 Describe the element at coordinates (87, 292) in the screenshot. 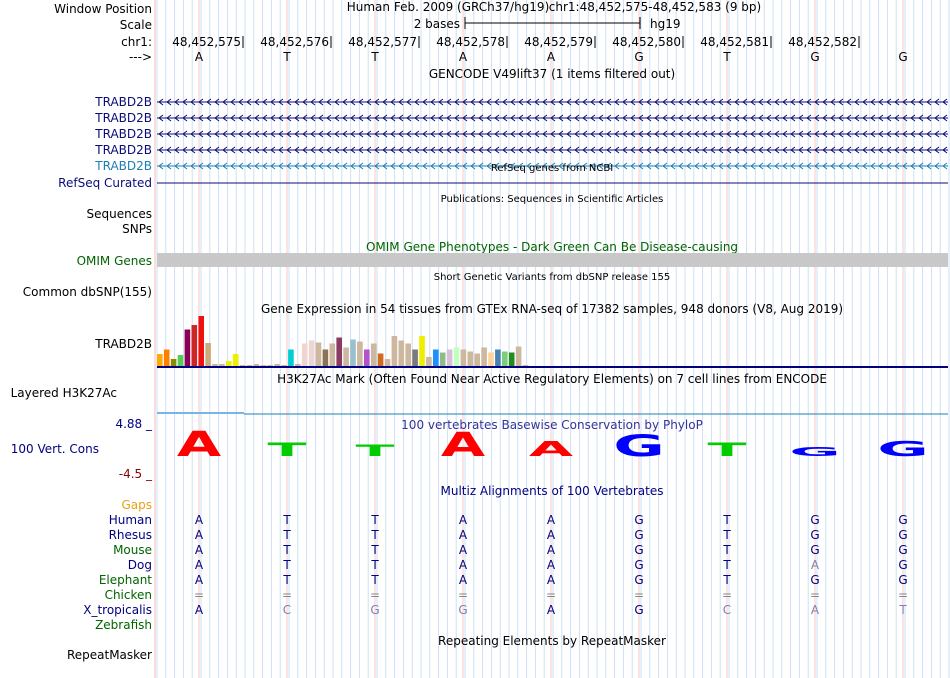

I see `dbsnp-track-label: Common dbSNP(155)` at that location.